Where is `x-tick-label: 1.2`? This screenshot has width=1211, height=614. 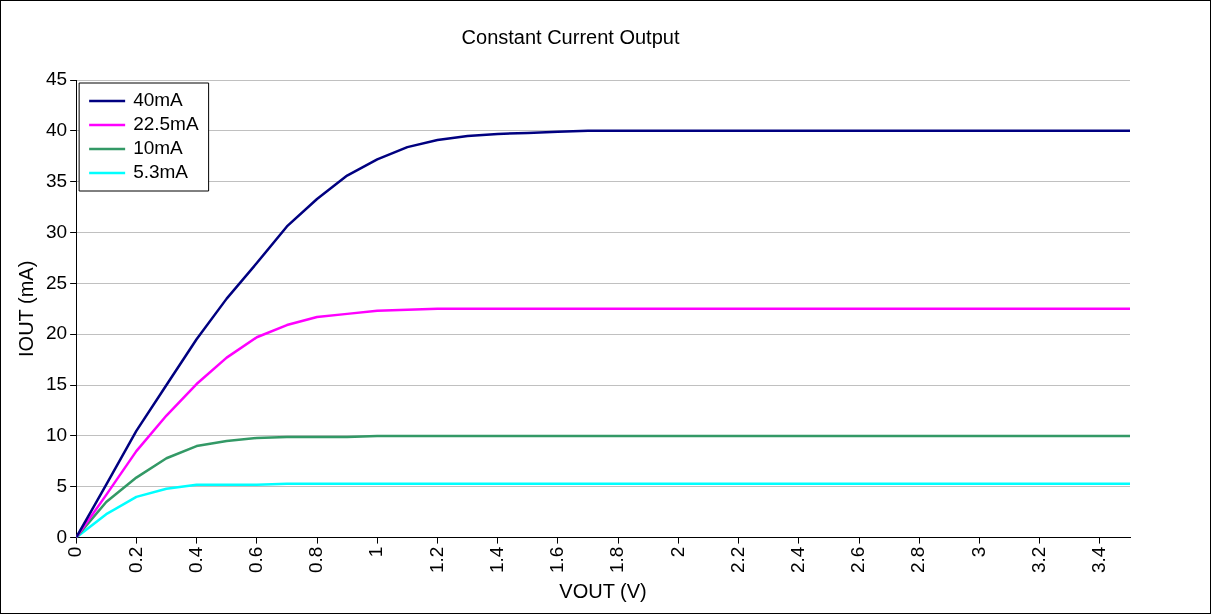
x-tick-label: 1.2 is located at coordinates (436, 560).